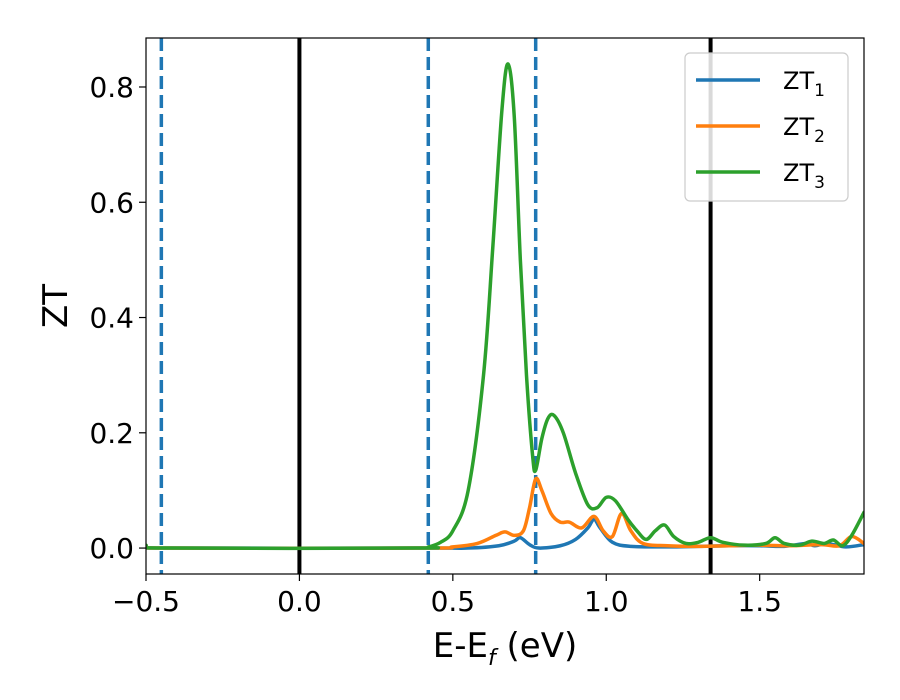 The image size is (900, 700). I want to click on y-tick-label: 0.0, so click(111, 548).